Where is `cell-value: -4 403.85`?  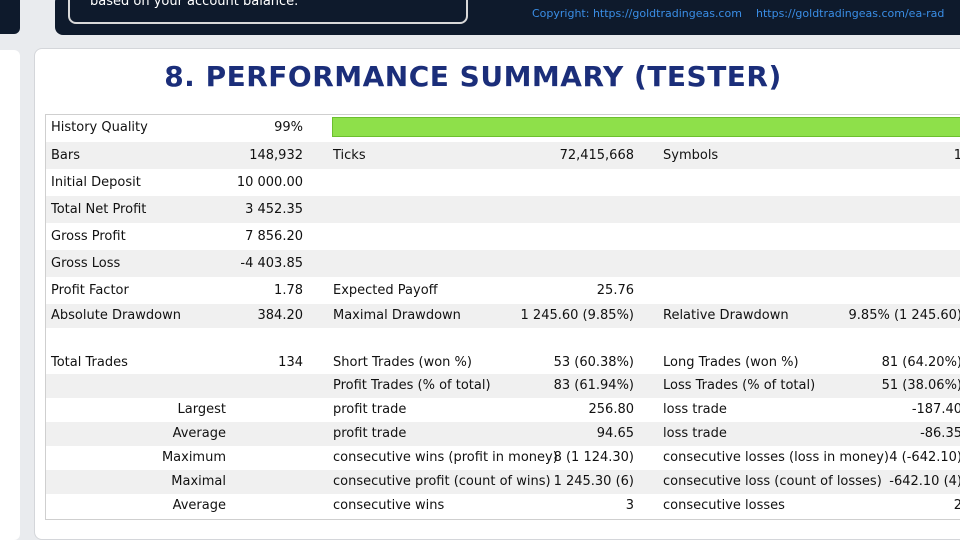 cell-value: -4 403.85 is located at coordinates (271, 263).